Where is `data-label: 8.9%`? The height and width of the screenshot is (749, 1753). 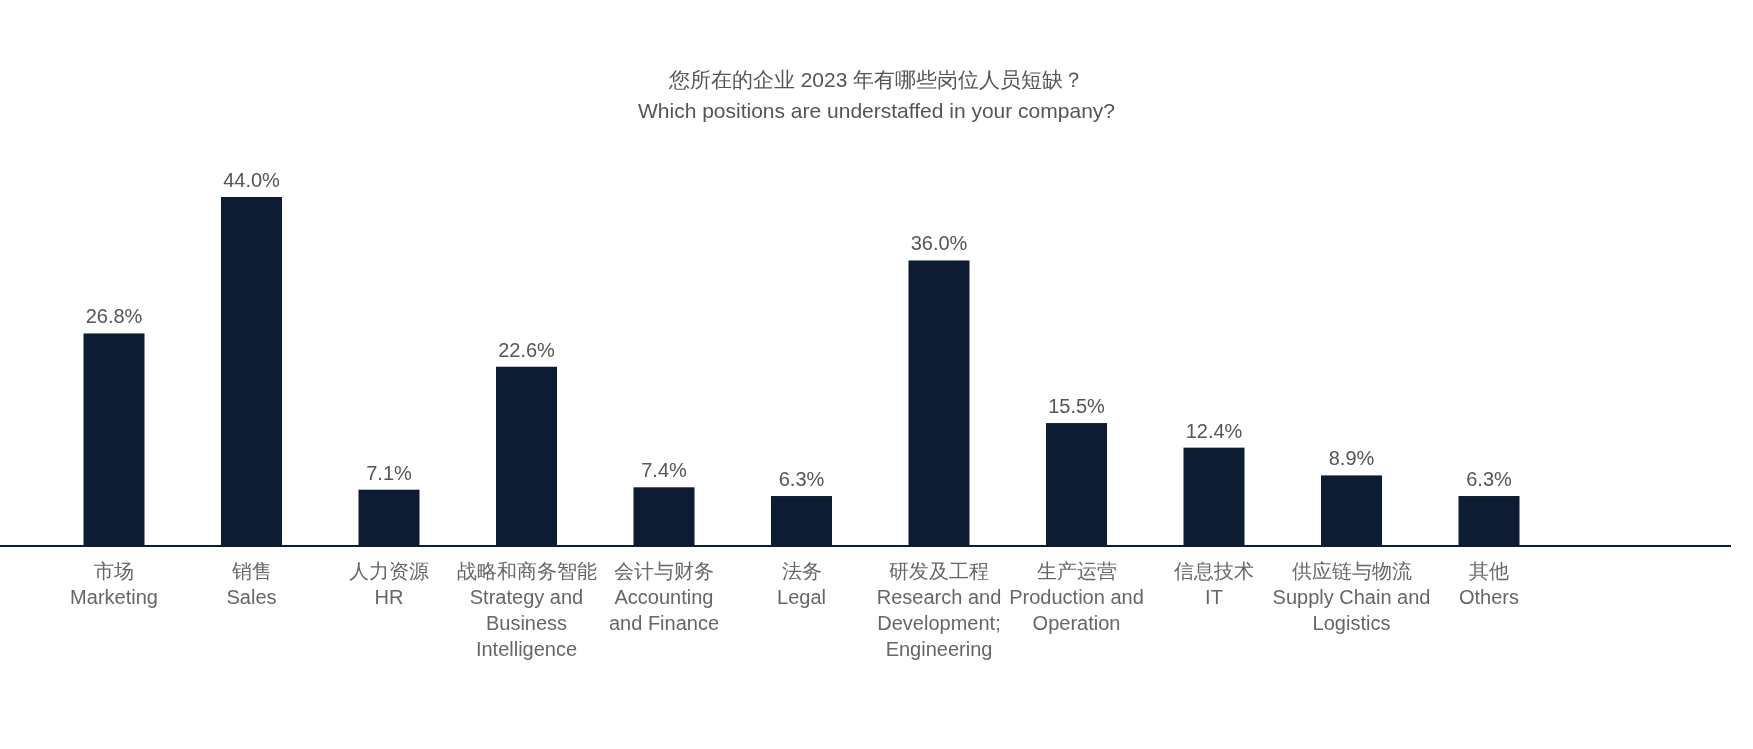 data-label: 8.9% is located at coordinates (1351, 458).